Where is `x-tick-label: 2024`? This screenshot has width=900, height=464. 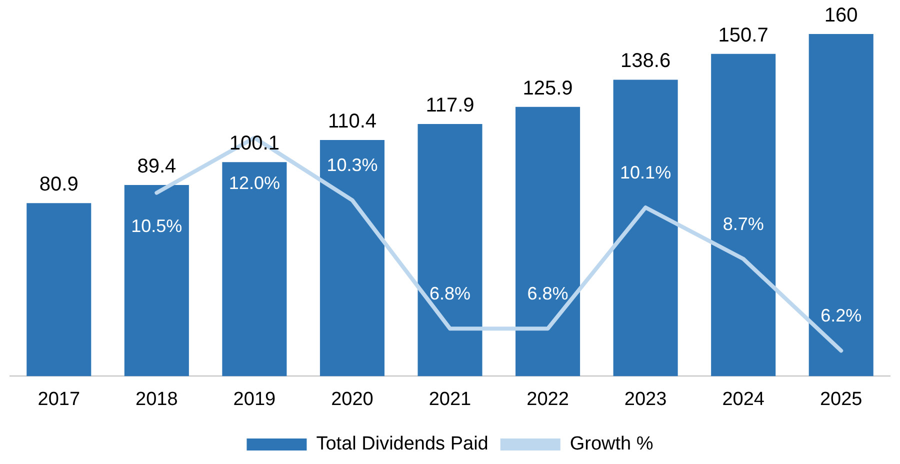 x-tick-label: 2024 is located at coordinates (743, 399).